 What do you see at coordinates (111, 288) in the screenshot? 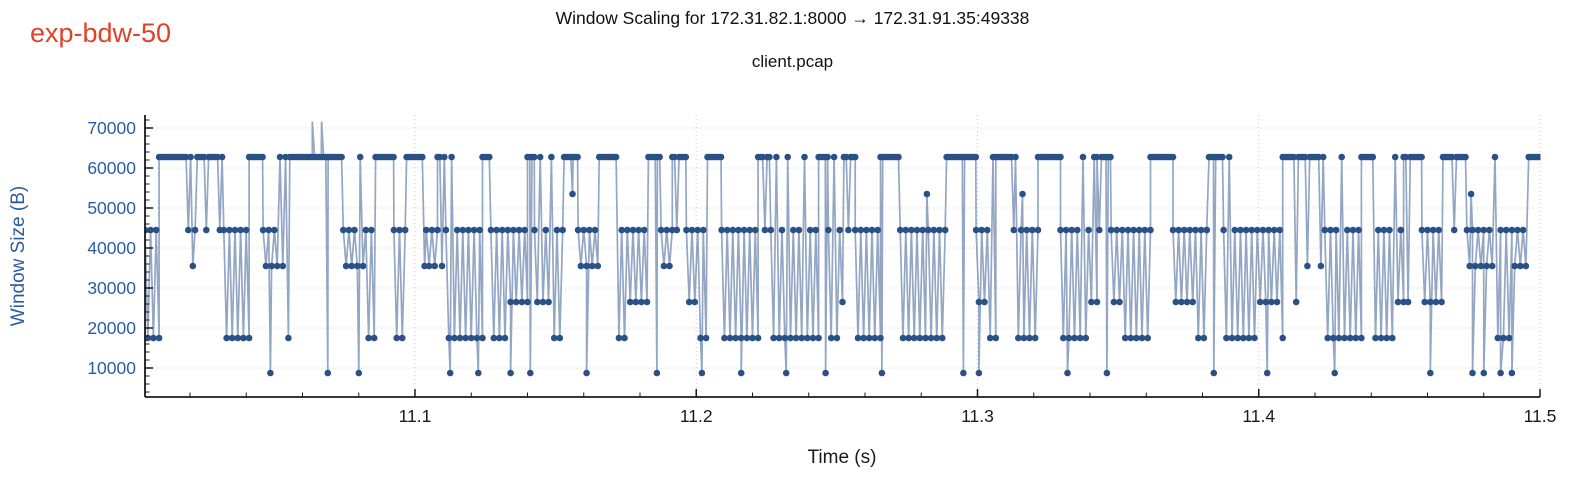
I see `y-tick-label: 30000` at bounding box center [111, 288].